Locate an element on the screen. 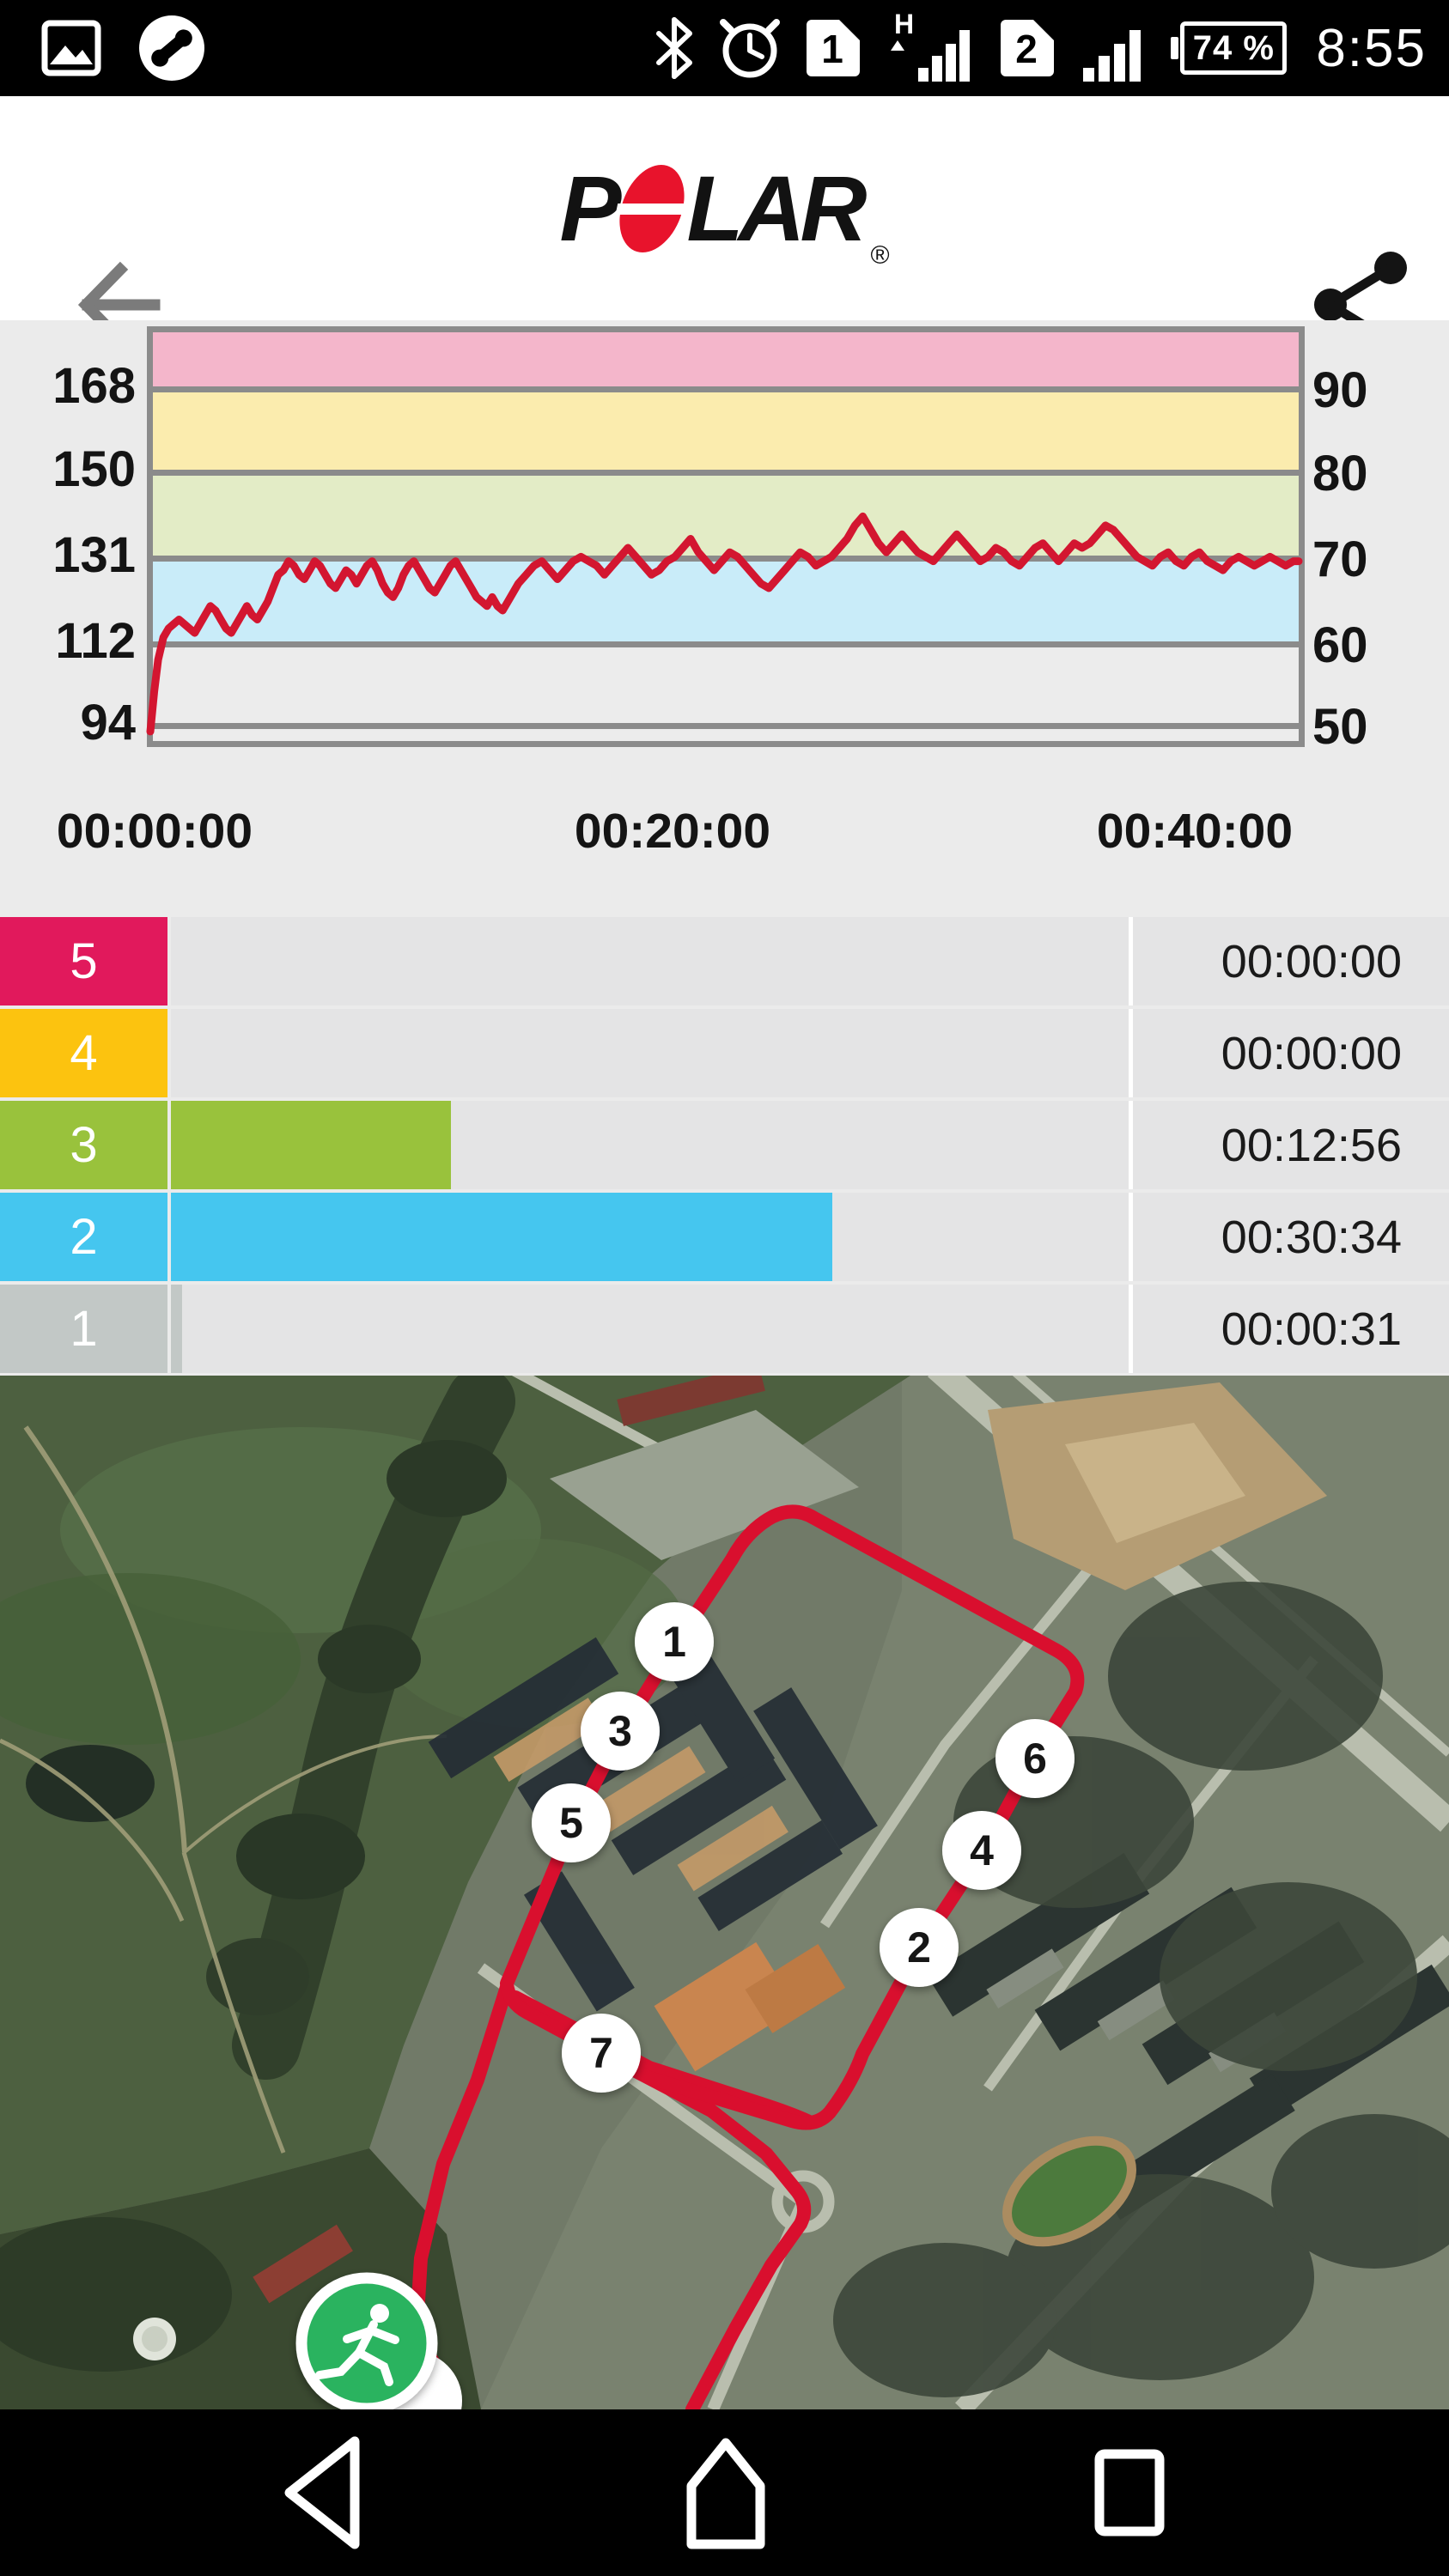 The image size is (1449, 2576). nav-recents-button is located at coordinates (1129, 2492).